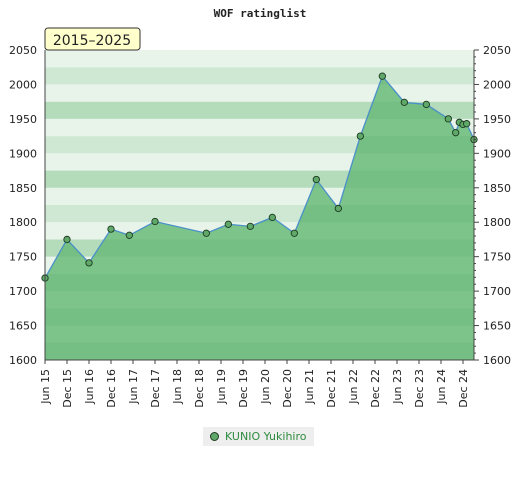 The height and width of the screenshot is (480, 520). I want to click on x-tick-label: Jun 16, so click(89, 387).